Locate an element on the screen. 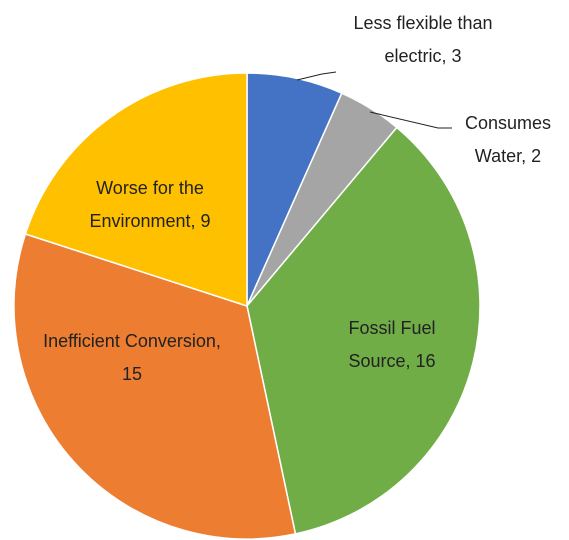 The image size is (569, 540). label-category: Fossil Fuel Source is located at coordinates (392, 344).